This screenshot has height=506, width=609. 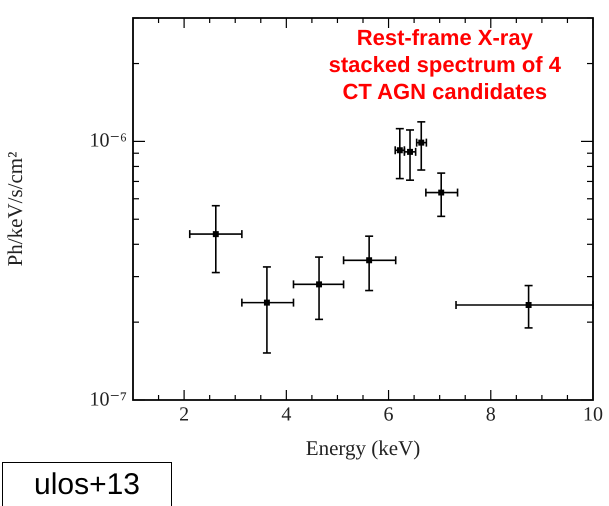 What do you see at coordinates (15, 209) in the screenshot?
I see `y-axis-title: Ph/keV/s/cm²` at bounding box center [15, 209].